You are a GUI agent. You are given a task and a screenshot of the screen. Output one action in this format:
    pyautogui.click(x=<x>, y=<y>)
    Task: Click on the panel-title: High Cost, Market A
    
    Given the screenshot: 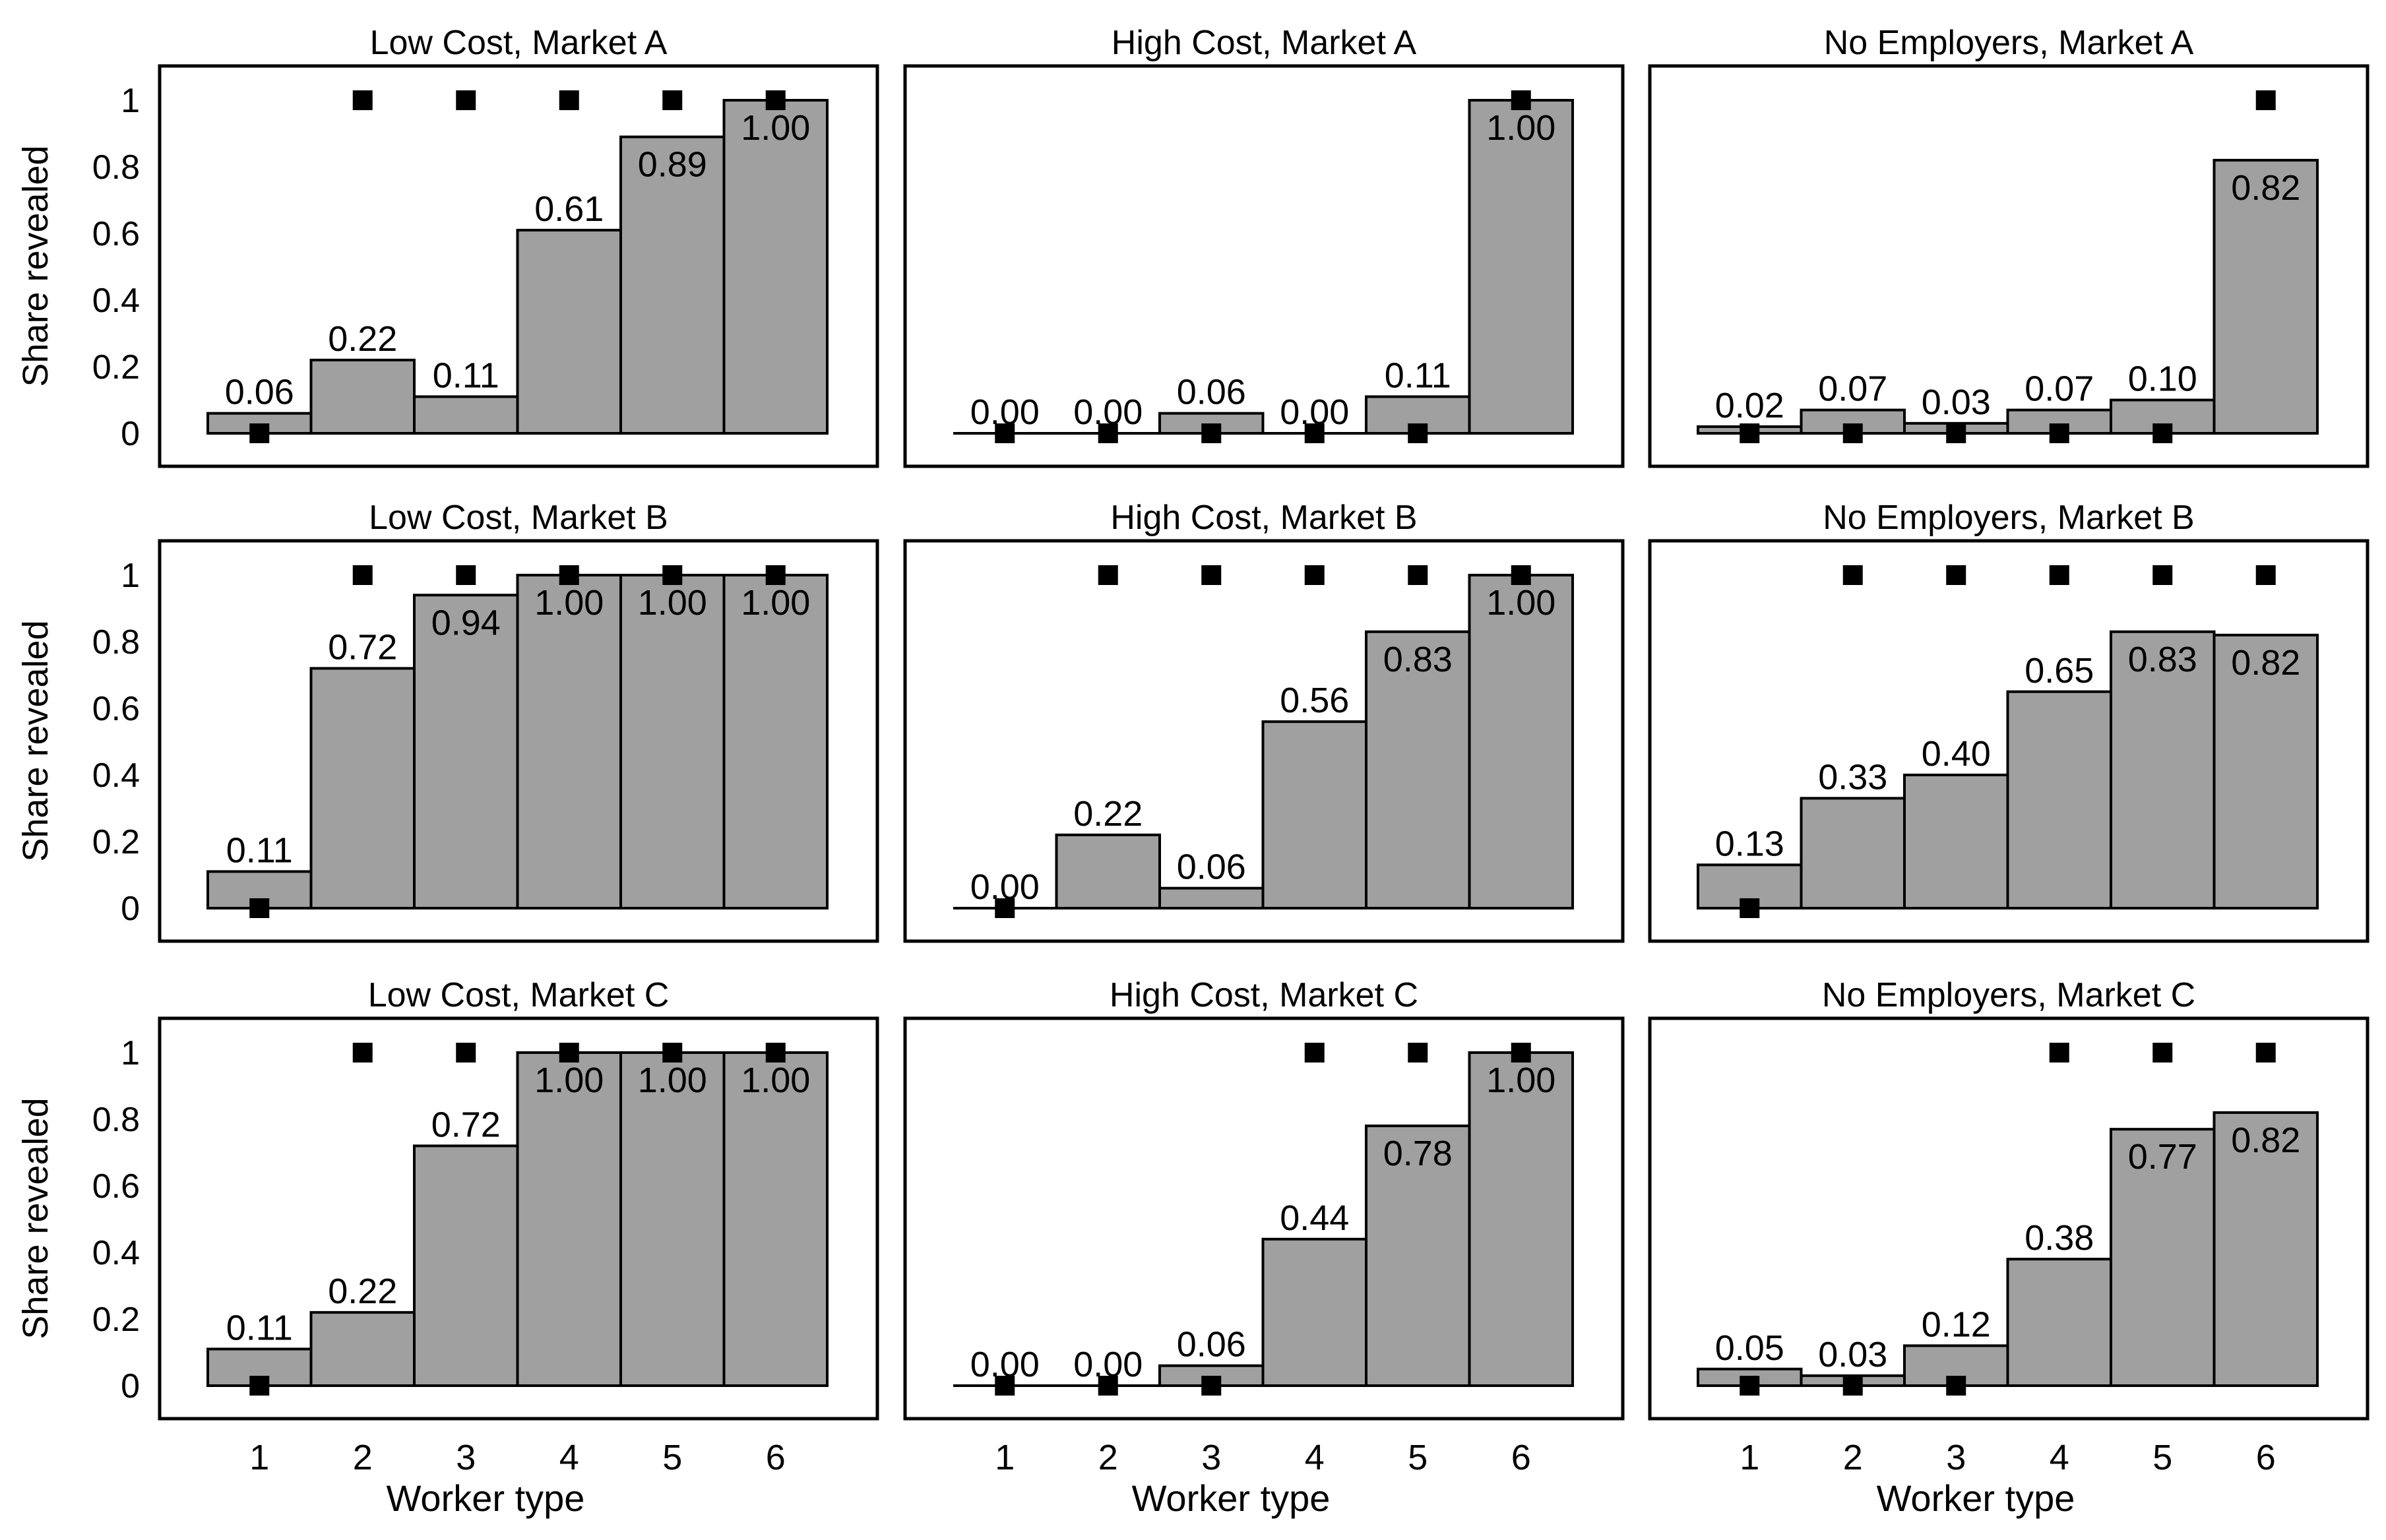 What is the action you would take?
    pyautogui.click(x=1264, y=43)
    